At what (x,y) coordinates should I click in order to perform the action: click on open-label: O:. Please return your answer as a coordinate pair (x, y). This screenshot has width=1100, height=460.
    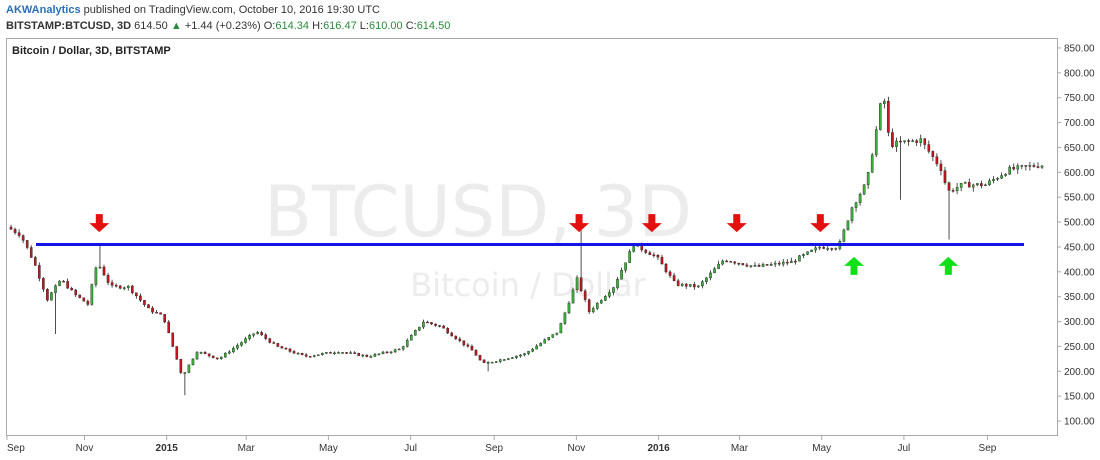
    Looking at the image, I should click on (269, 26).